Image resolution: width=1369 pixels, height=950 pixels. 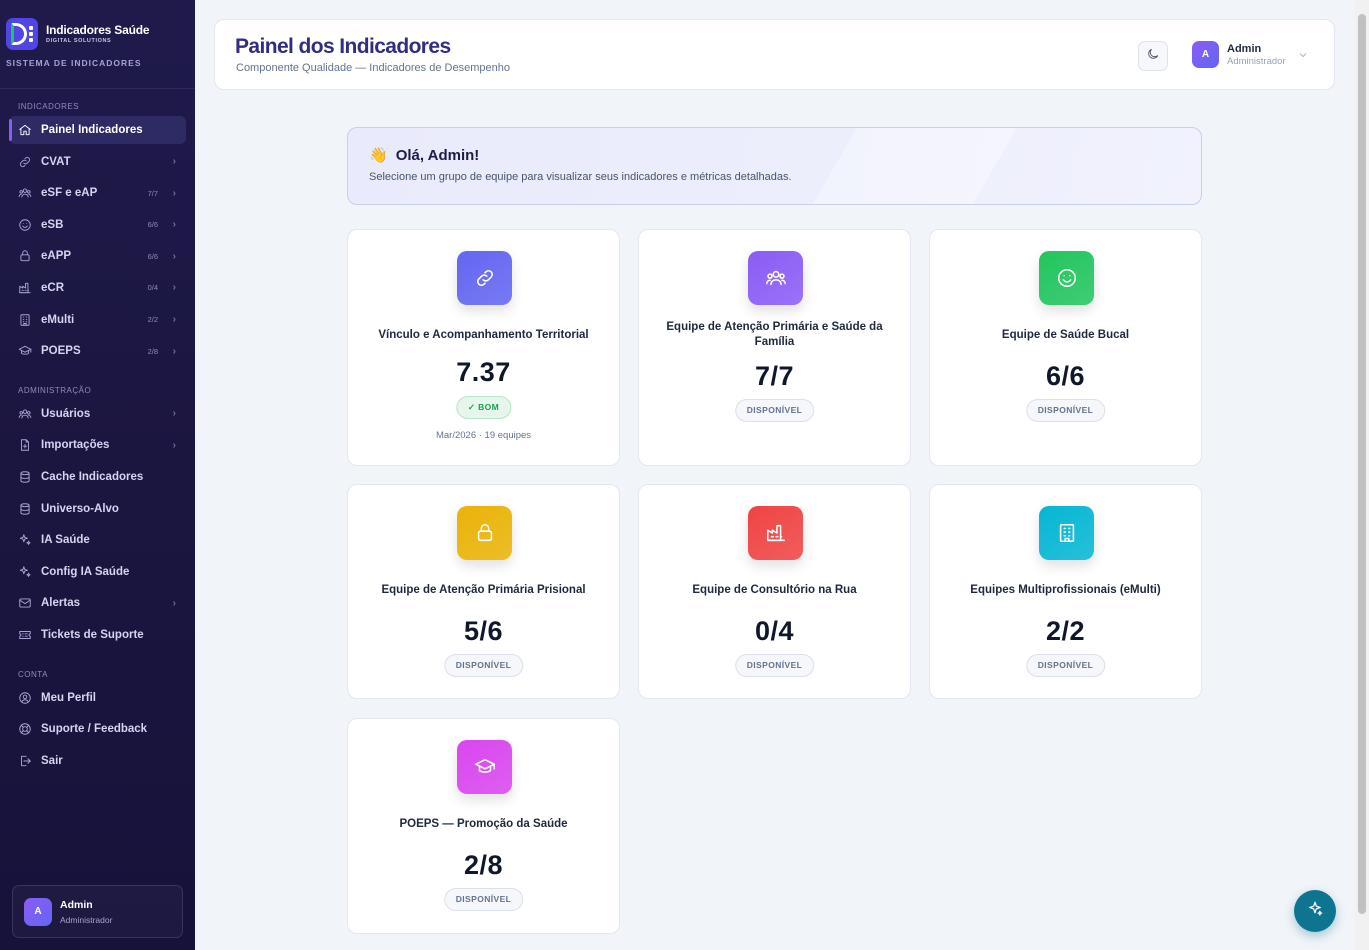 What do you see at coordinates (97, 162) in the screenshot?
I see `sidebar-item-cvat: CVAT ›` at bounding box center [97, 162].